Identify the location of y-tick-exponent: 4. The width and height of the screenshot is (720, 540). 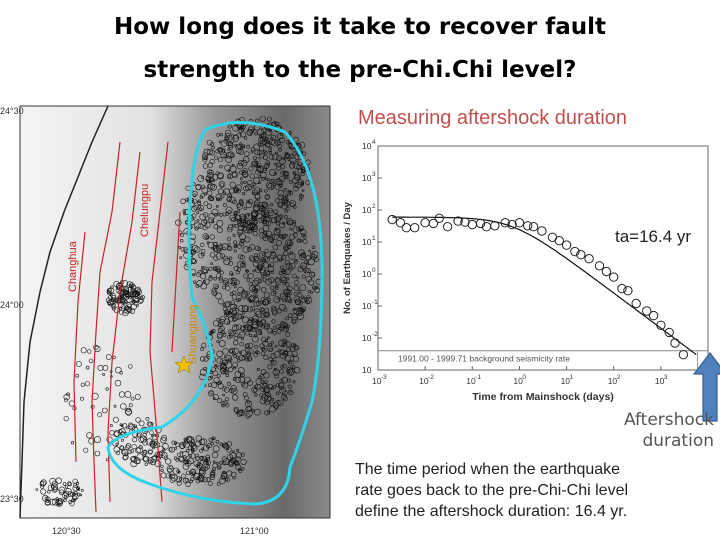
(374, 142).